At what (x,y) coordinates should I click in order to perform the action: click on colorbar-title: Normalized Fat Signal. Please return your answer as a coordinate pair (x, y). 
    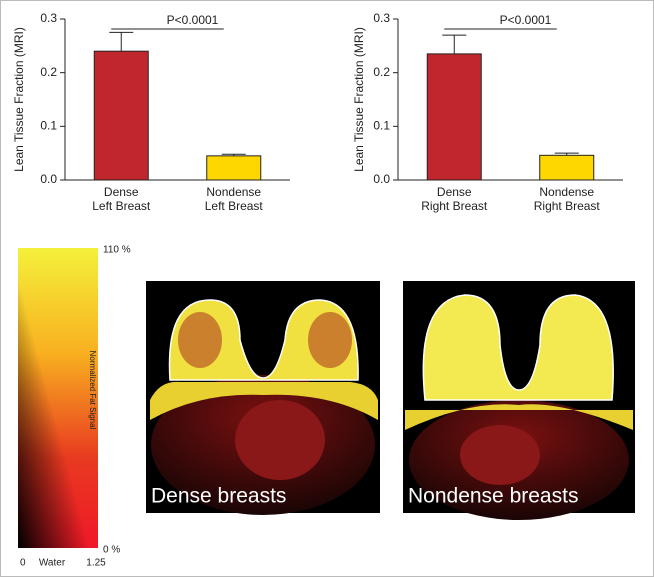
    Looking at the image, I should click on (92, 390).